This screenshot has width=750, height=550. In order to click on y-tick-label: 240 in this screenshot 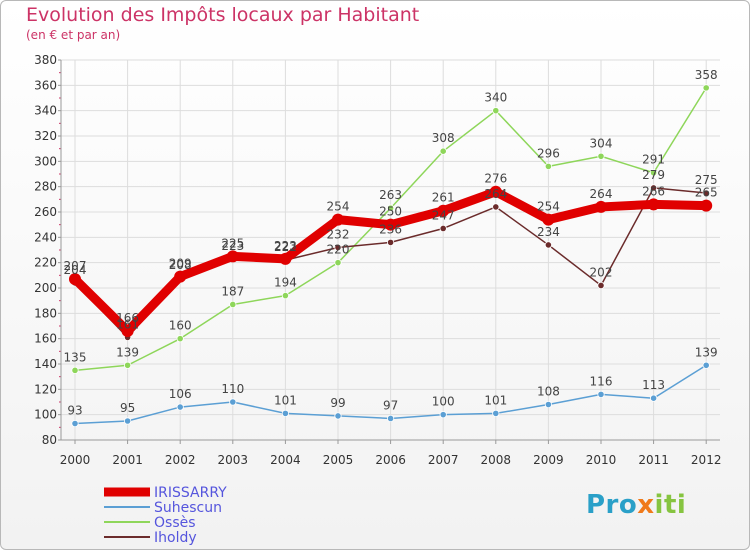, I will do `click(45, 237)`.